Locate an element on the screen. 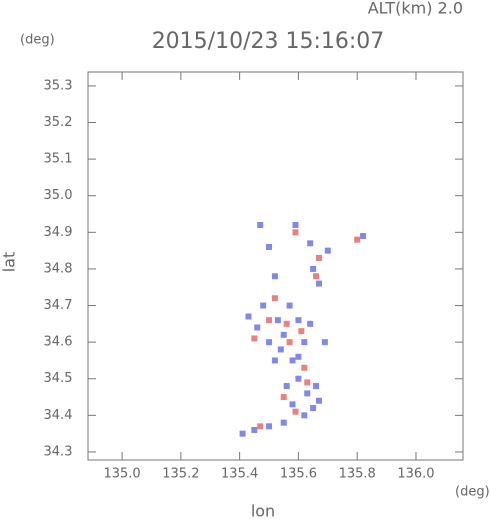 This screenshot has height=525, width=491. y-tick-label: 34.7 is located at coordinates (58, 305).